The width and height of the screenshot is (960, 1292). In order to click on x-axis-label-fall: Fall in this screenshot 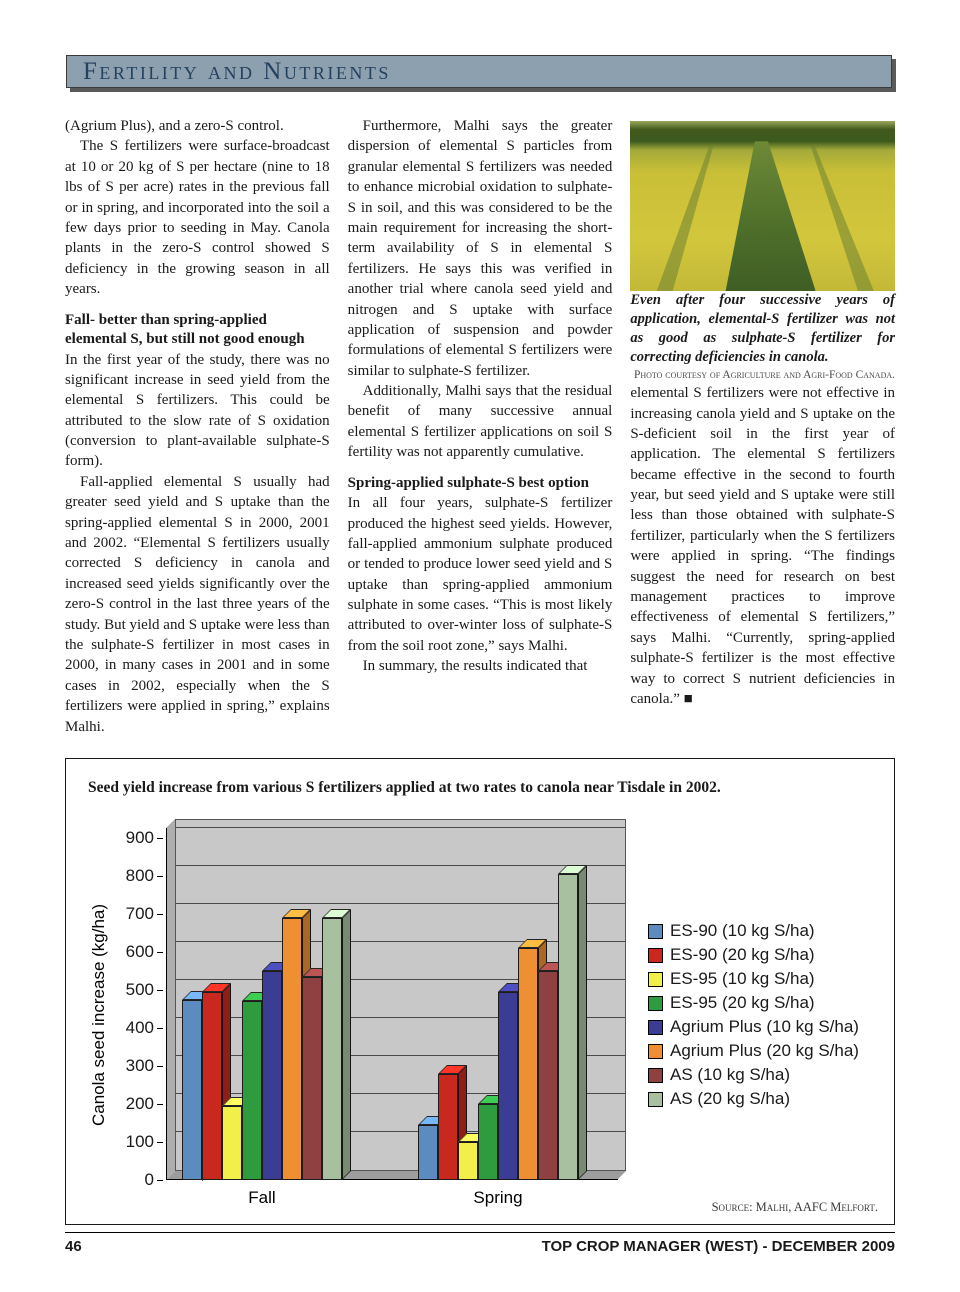, I will do `click(262, 1197)`.